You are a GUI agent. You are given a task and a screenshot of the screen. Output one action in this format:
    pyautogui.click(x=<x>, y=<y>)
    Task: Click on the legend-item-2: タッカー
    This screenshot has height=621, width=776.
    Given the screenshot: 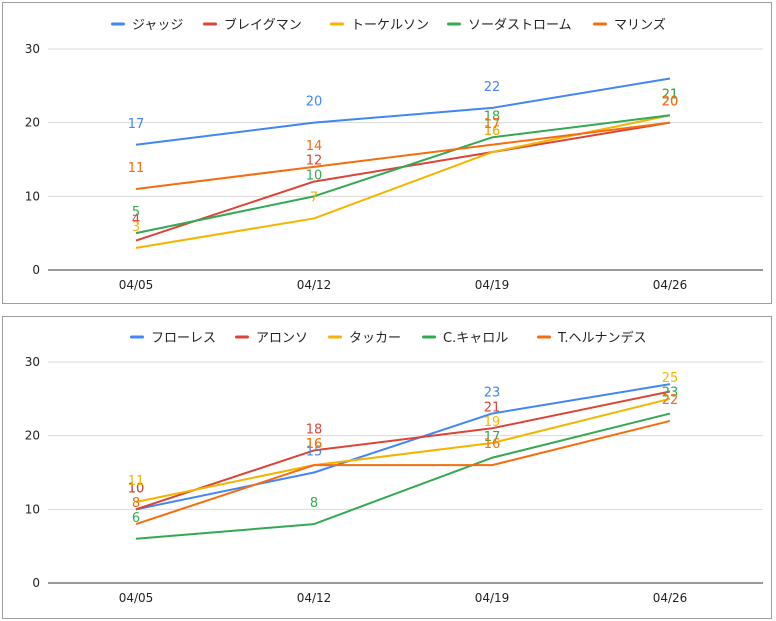 What is the action you would take?
    pyautogui.click(x=364, y=338)
    